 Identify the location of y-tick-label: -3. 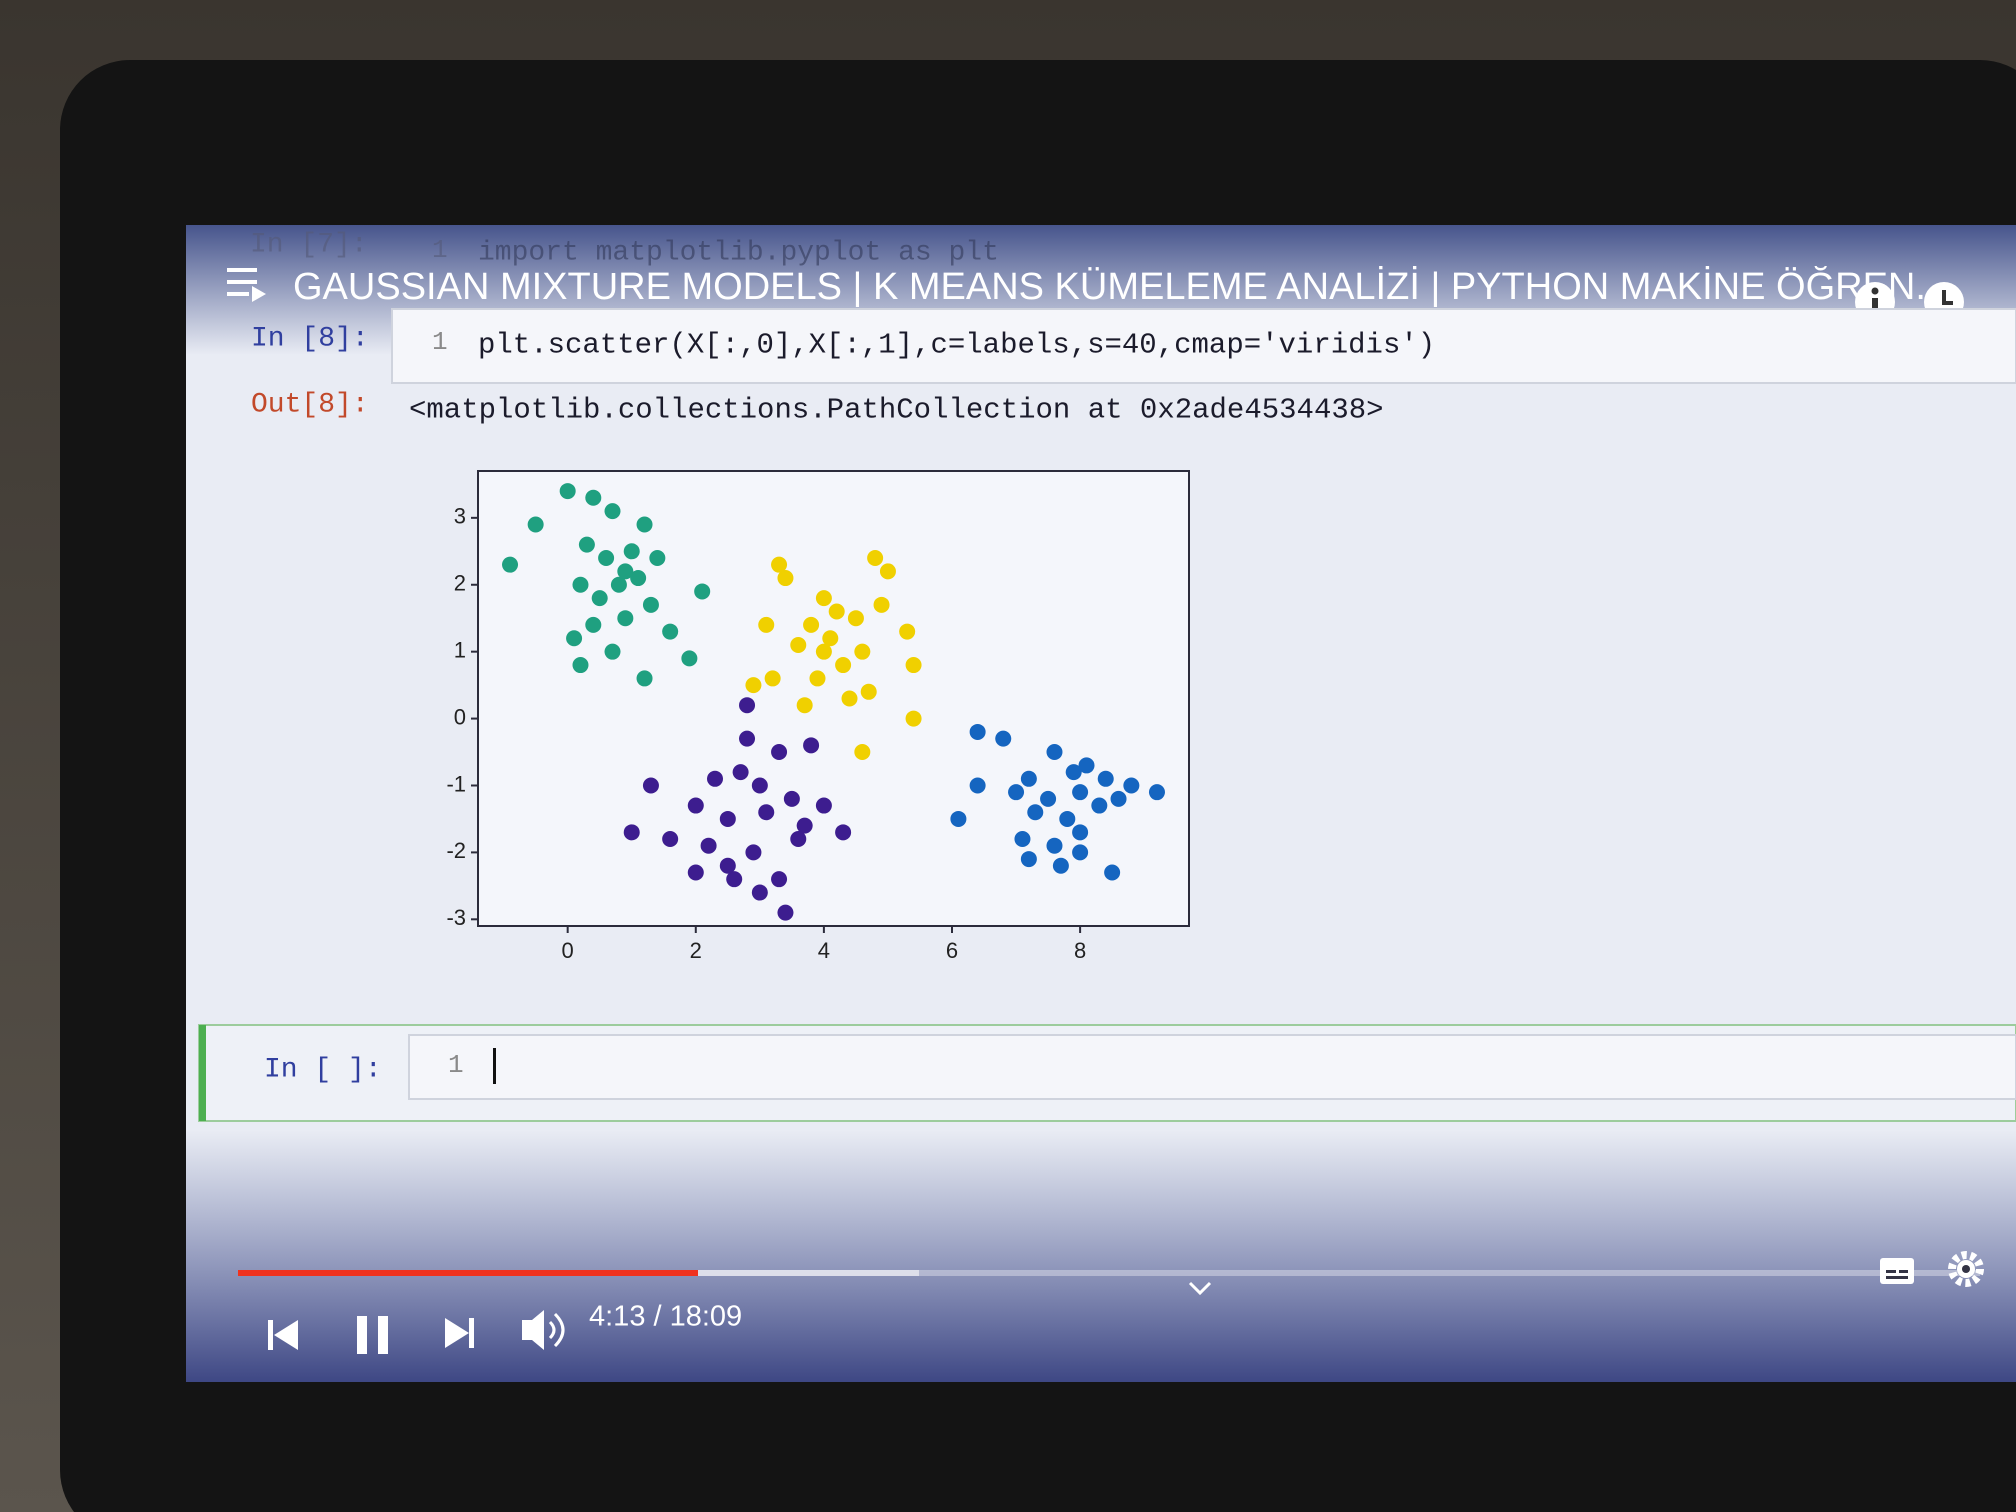
(456, 917).